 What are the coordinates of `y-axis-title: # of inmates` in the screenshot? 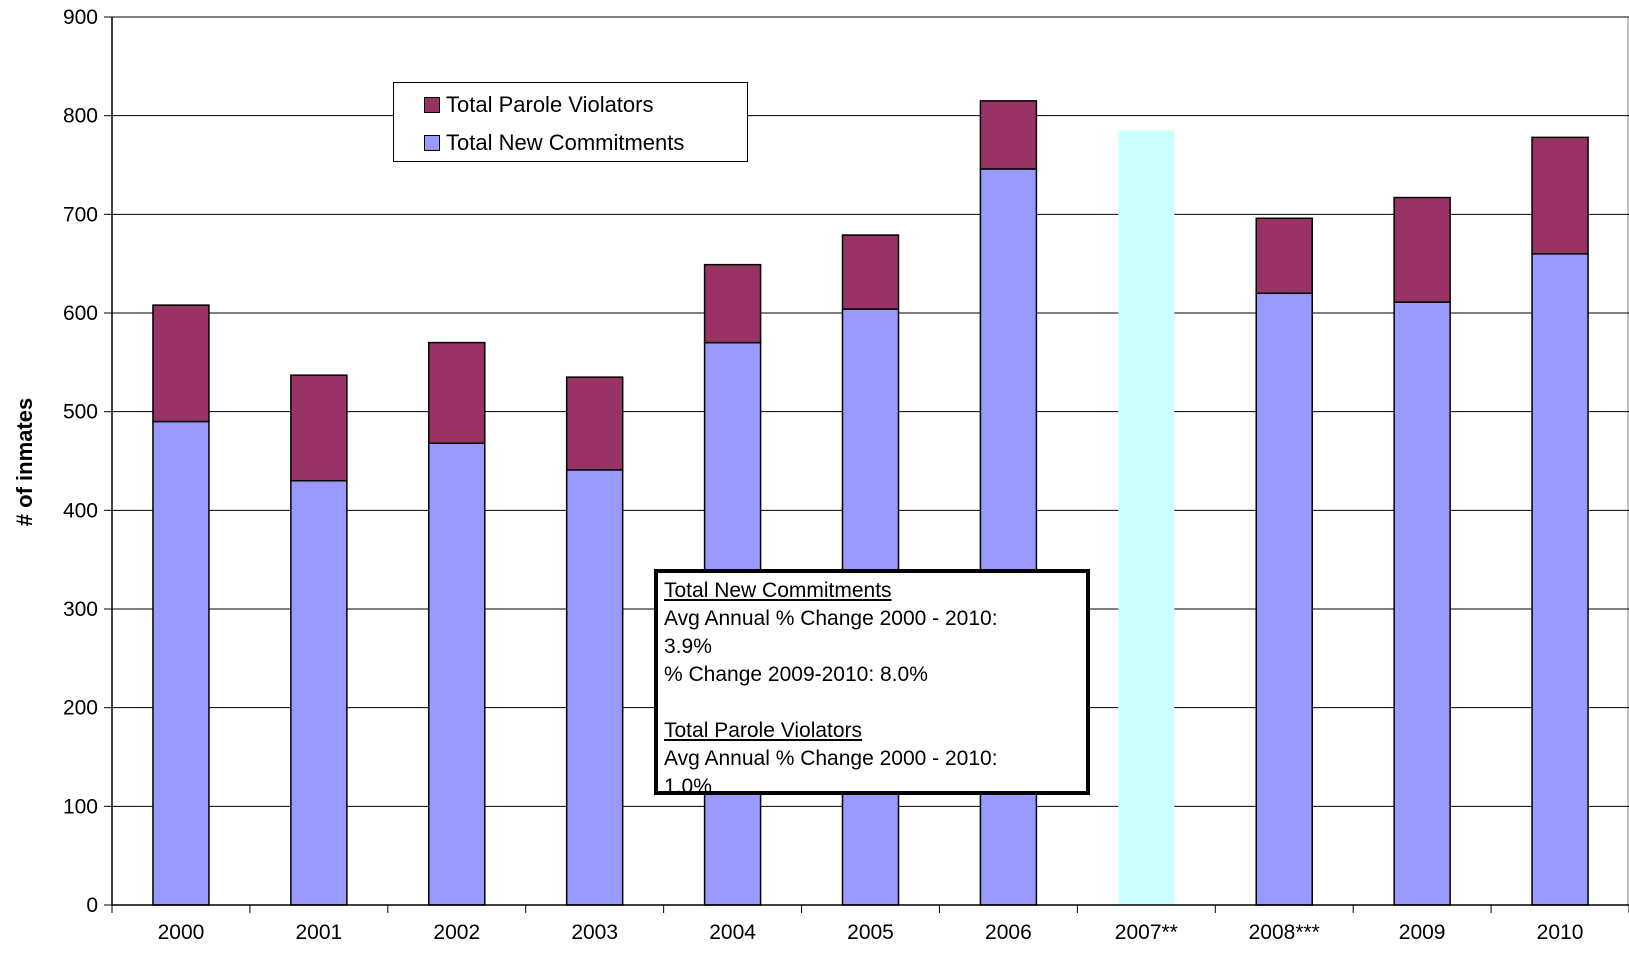 It's located at (24, 462).